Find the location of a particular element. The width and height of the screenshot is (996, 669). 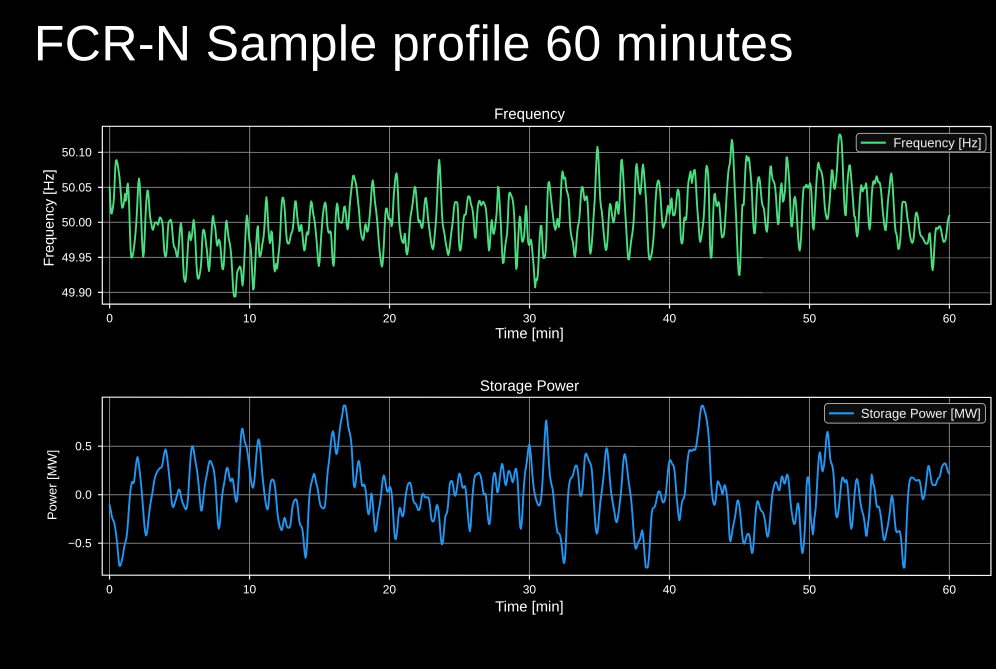

svg-text:FCR-N Sample profile 60 minute: FCR-N Sample profile 60 minutes is located at coordinates (414, 43).